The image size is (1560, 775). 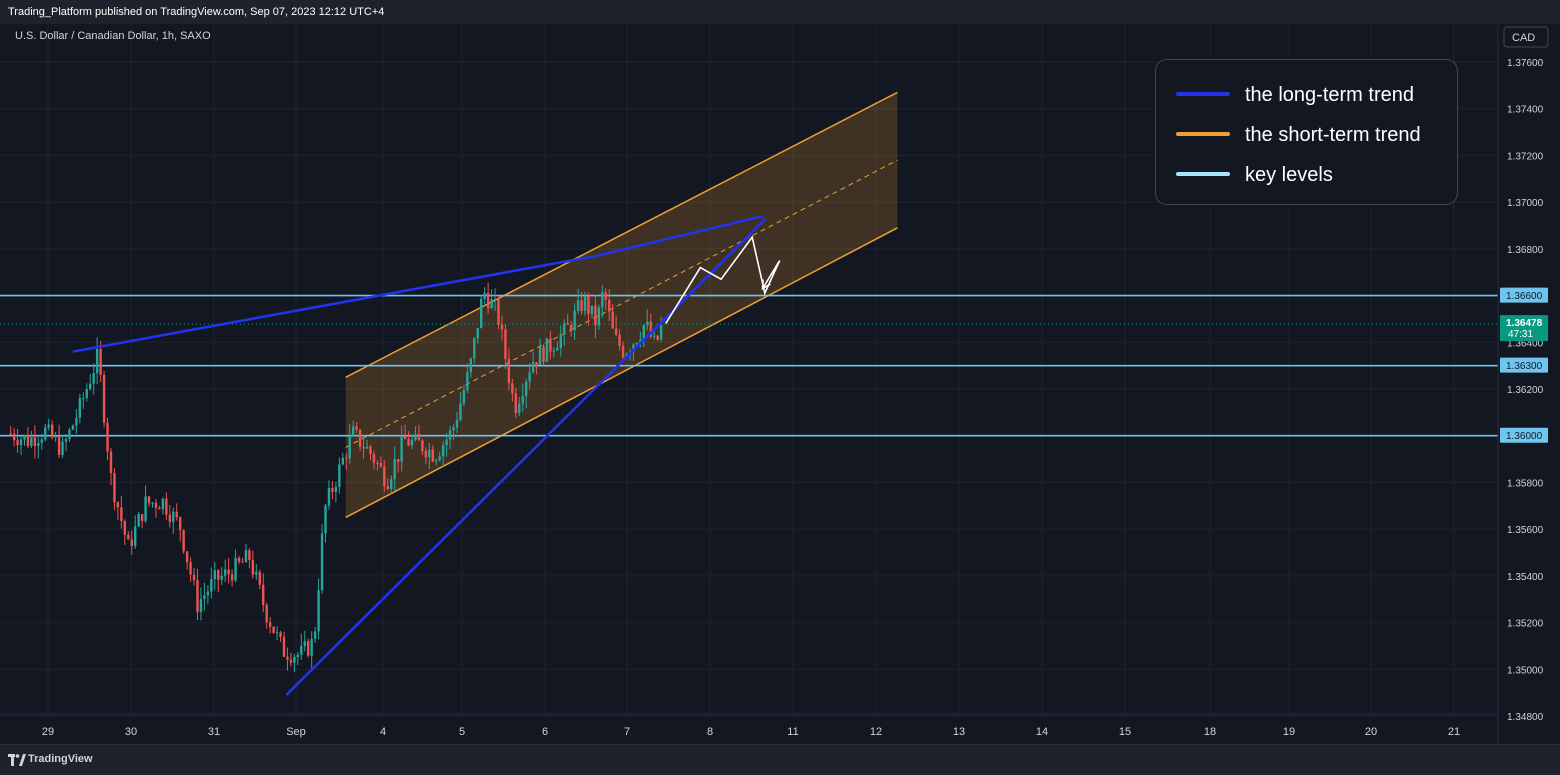 What do you see at coordinates (792, 732) in the screenshot?
I see `time-tick-label: 11` at bounding box center [792, 732].